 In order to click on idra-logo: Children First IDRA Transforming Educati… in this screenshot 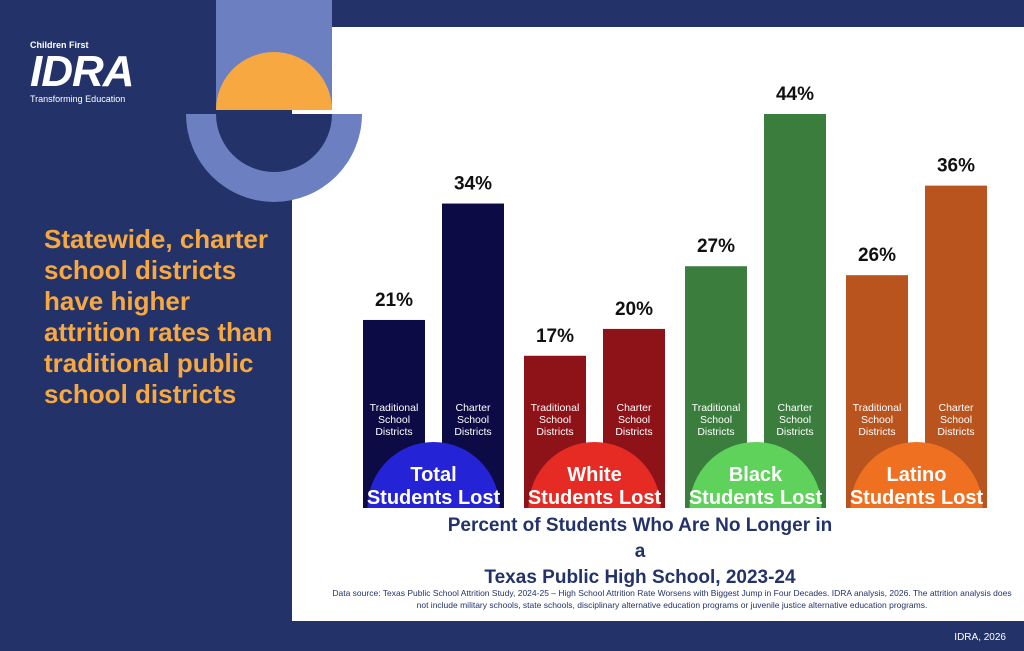, I will do `click(90, 72)`.